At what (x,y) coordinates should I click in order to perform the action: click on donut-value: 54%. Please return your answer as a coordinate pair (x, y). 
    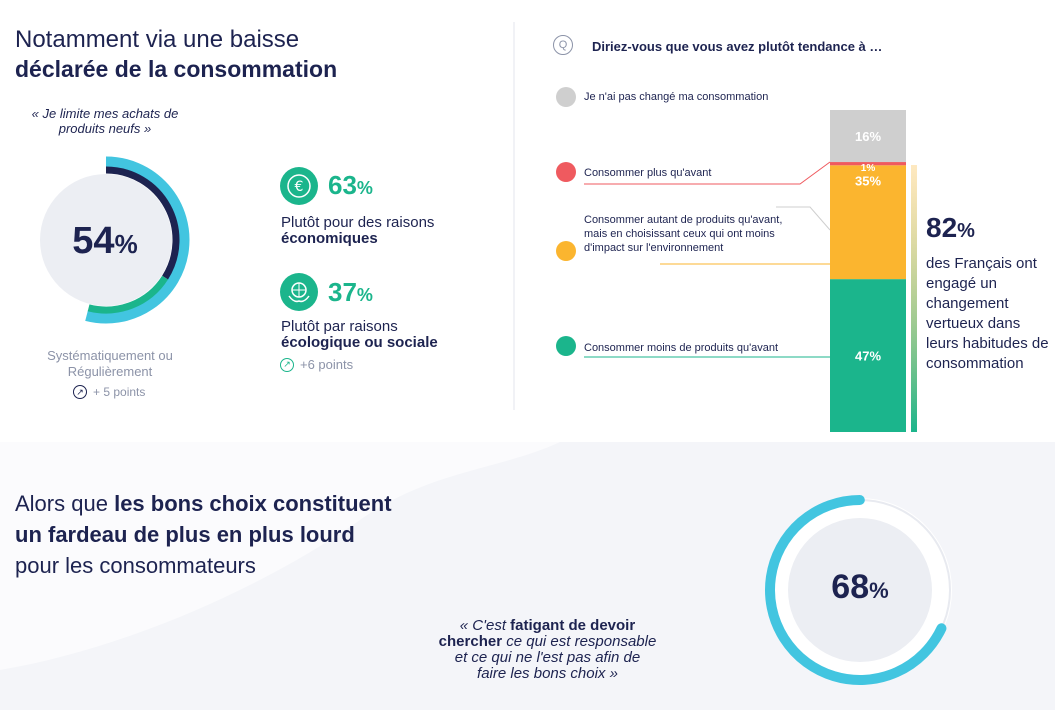
    Looking at the image, I should click on (105, 241).